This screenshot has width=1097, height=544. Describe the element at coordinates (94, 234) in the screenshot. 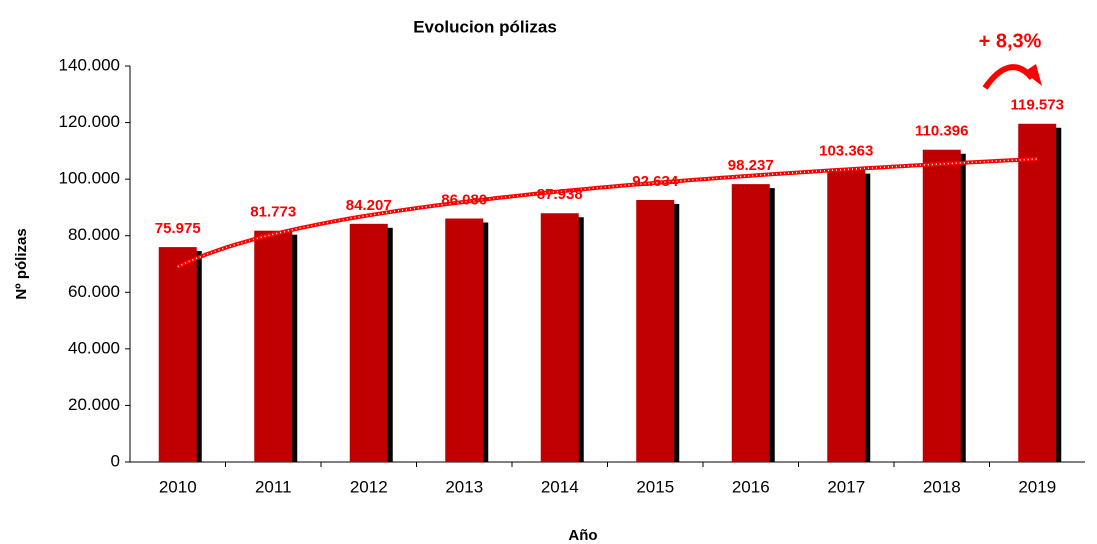

I see `y-tick-label: 80.000` at that location.